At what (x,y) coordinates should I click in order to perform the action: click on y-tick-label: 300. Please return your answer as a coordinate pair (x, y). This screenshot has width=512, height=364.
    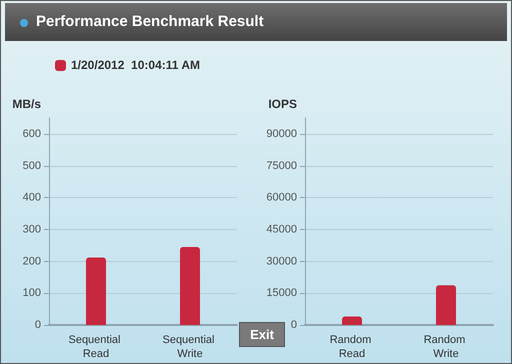
    Looking at the image, I should click on (31, 229).